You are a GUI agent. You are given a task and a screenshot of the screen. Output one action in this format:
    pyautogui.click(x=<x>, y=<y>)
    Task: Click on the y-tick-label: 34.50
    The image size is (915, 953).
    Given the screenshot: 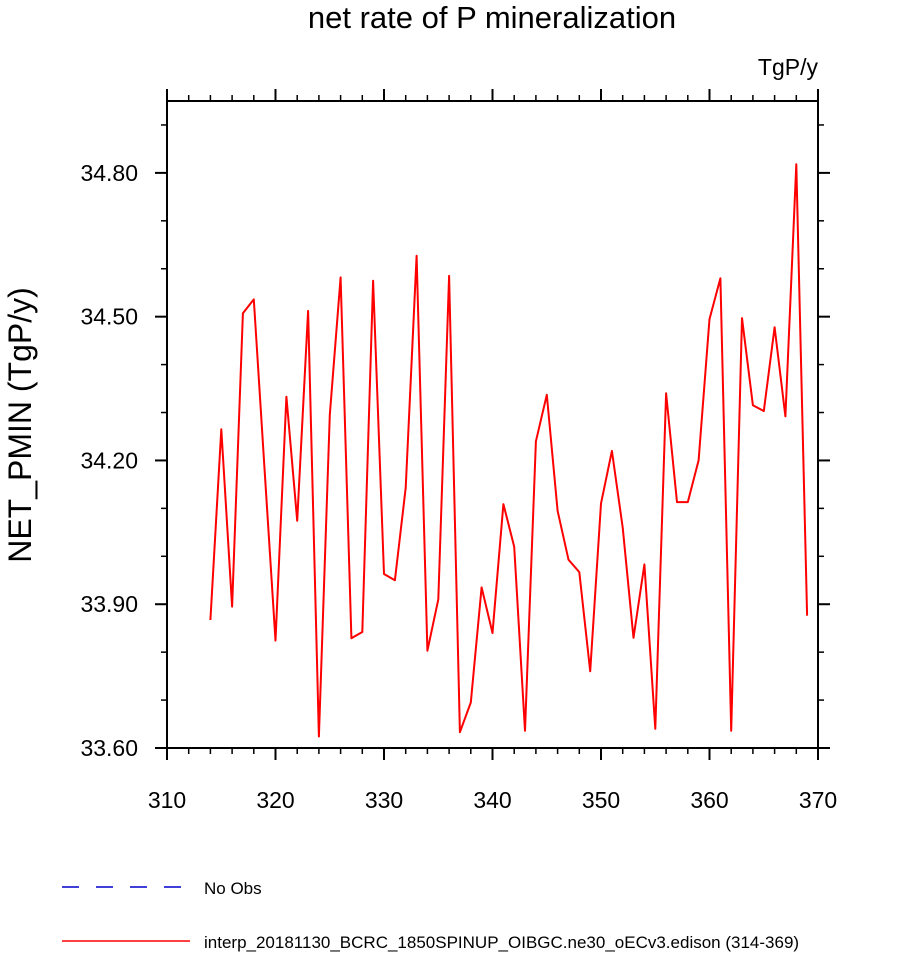 What is the action you would take?
    pyautogui.click(x=109, y=317)
    